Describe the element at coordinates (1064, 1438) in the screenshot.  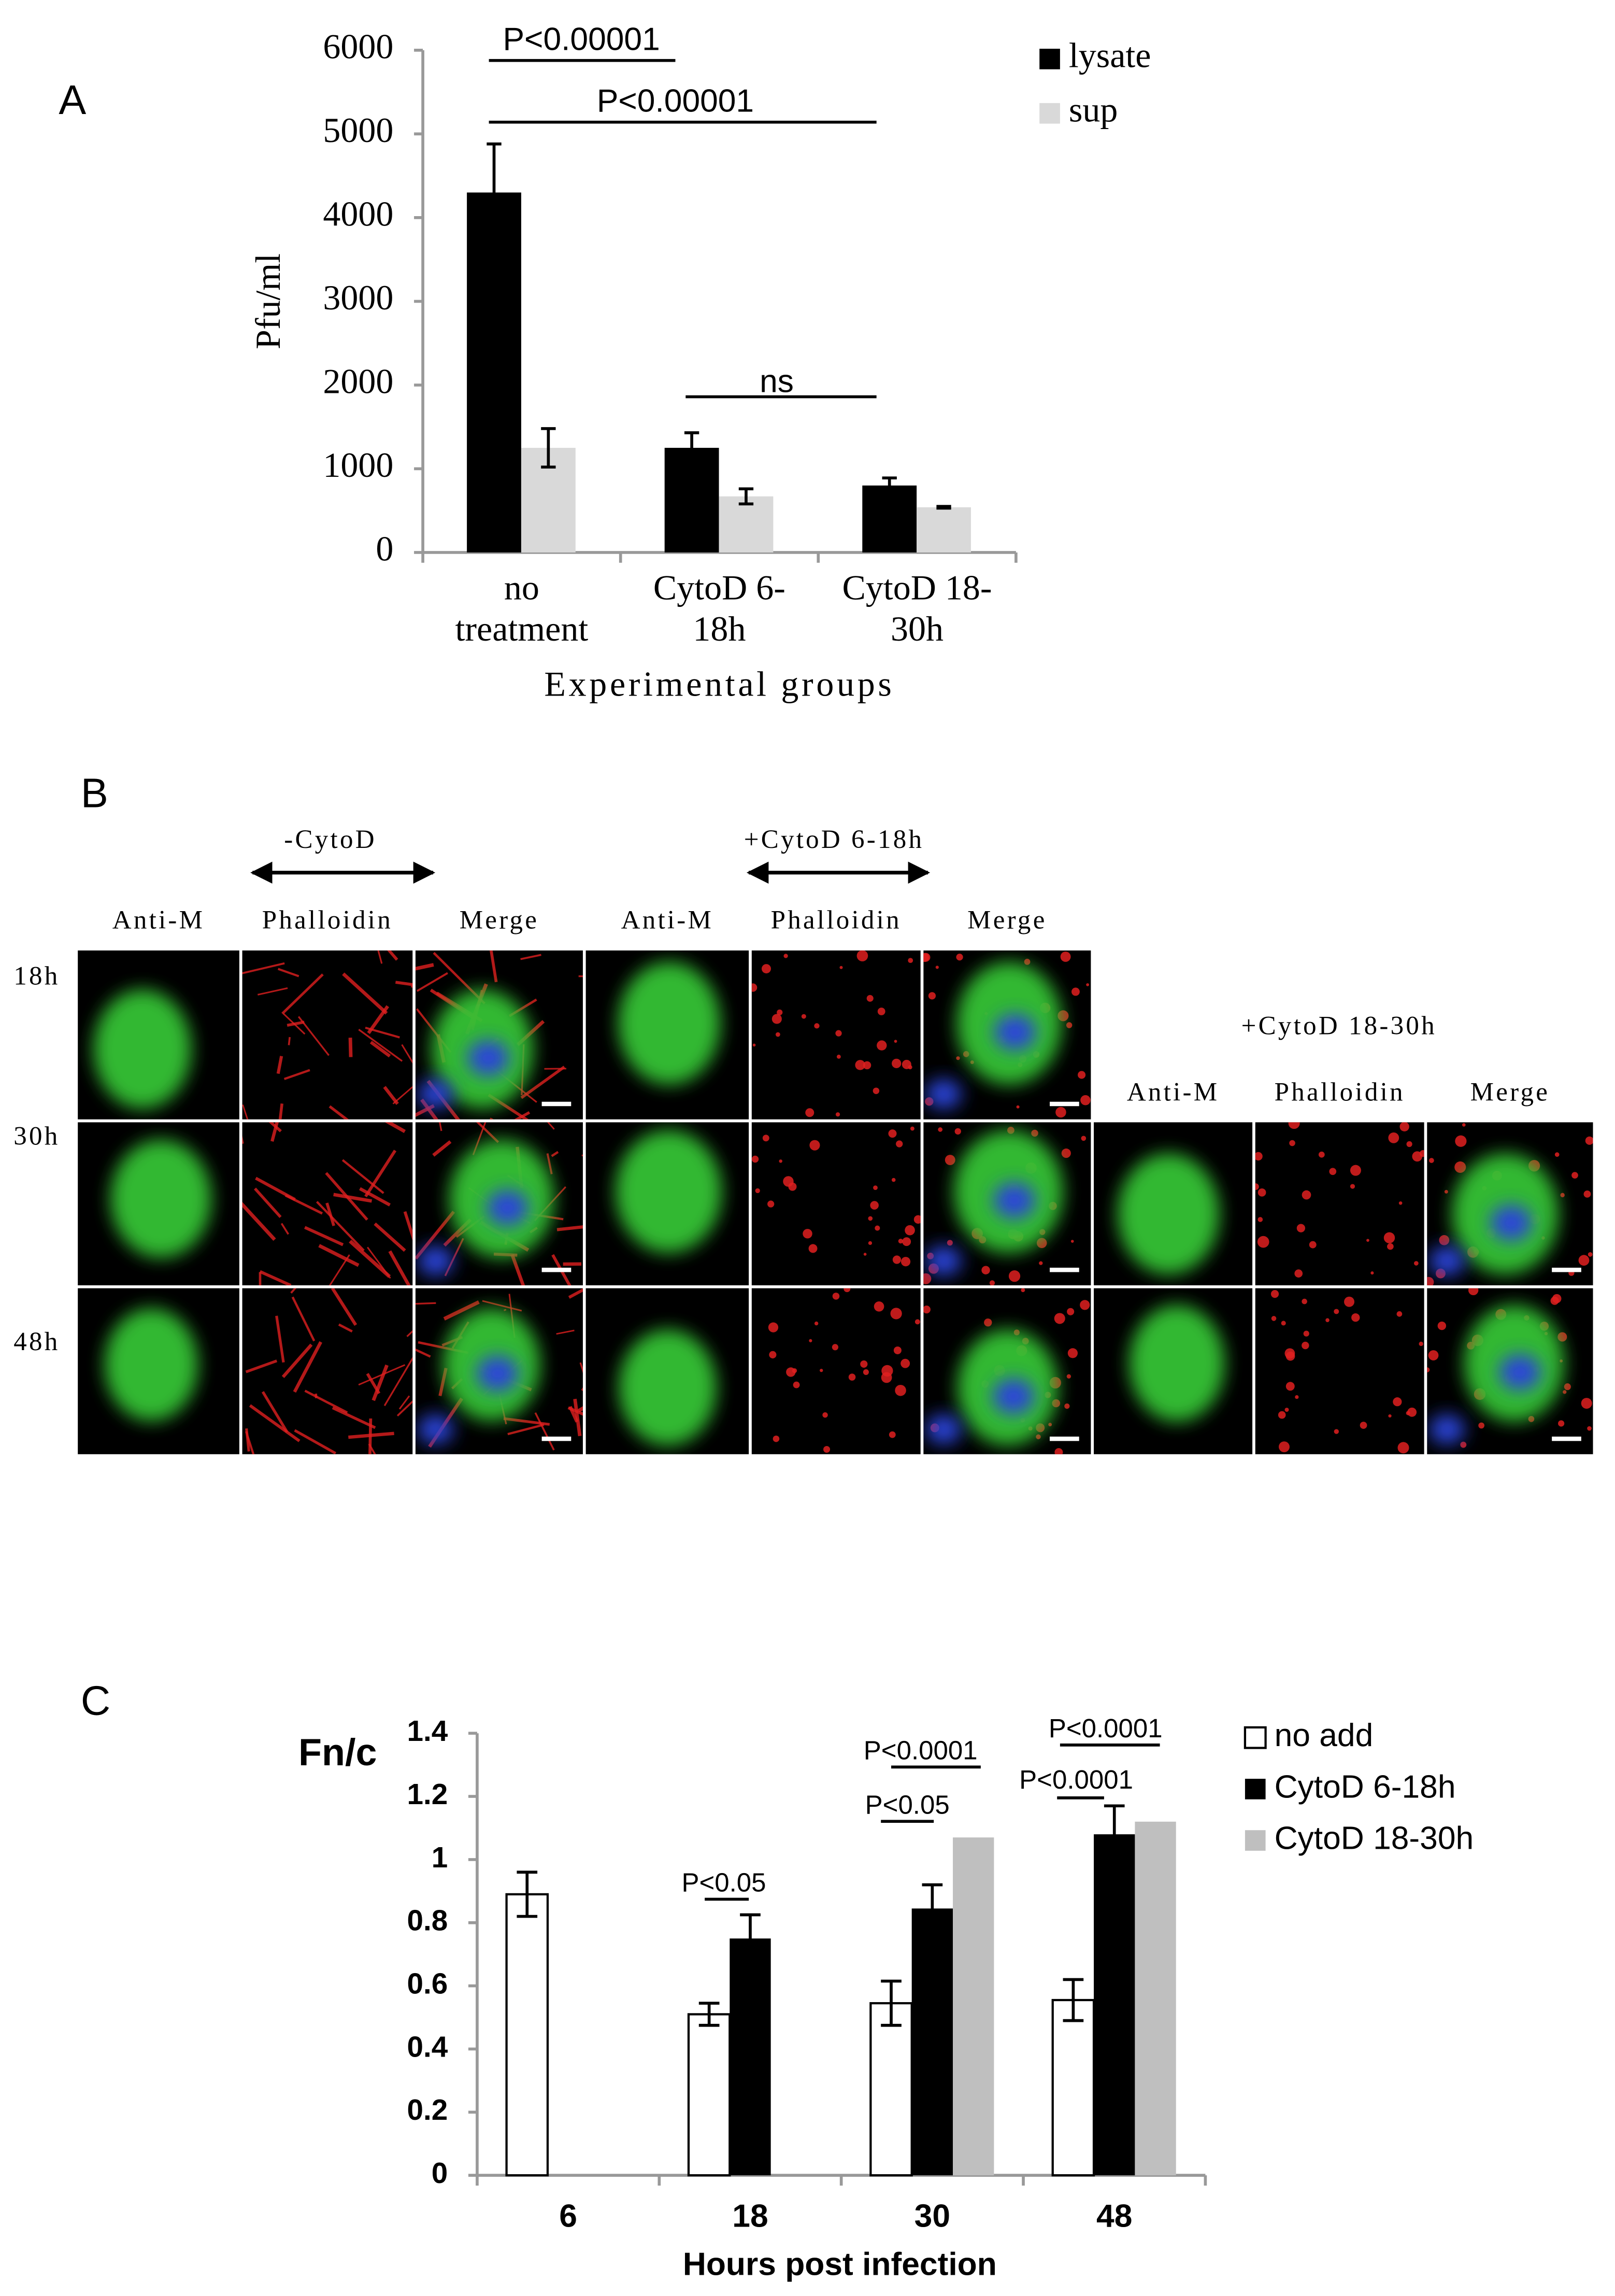
I see `scale-bar` at that location.